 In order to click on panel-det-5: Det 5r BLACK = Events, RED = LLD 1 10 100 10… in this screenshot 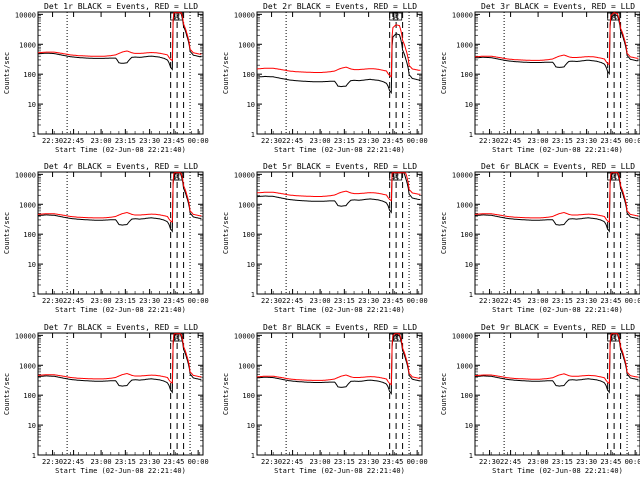, I will do `click(325, 238)`.